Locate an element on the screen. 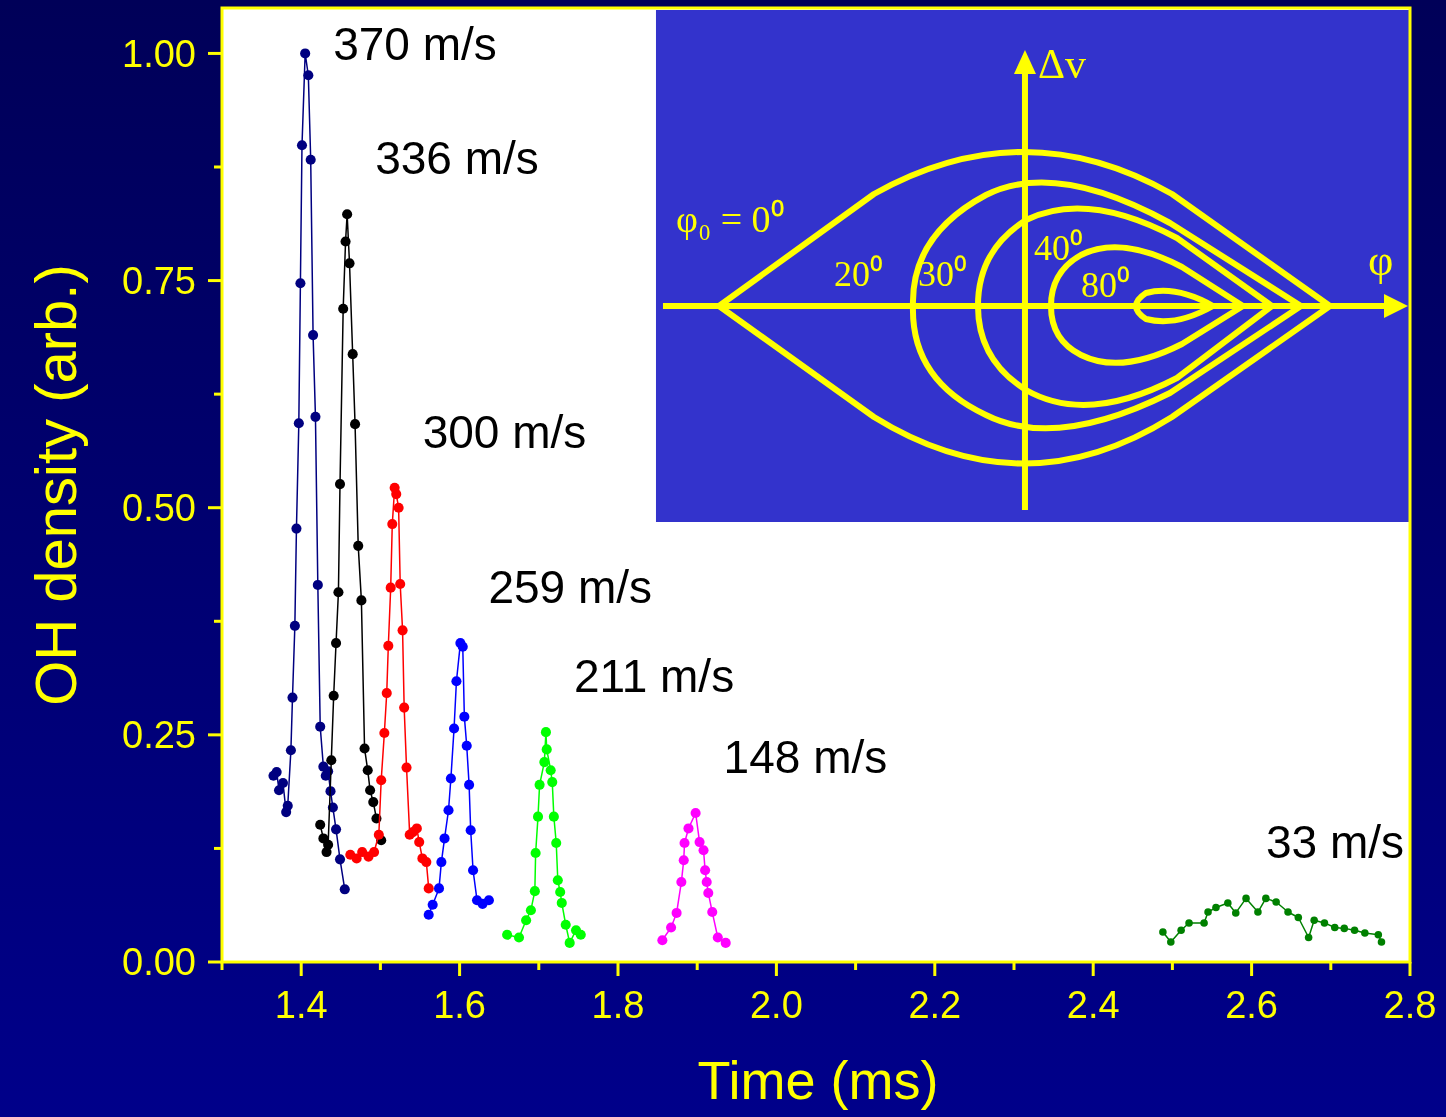  x-tick-label: 2.0 is located at coordinates (776, 1005).